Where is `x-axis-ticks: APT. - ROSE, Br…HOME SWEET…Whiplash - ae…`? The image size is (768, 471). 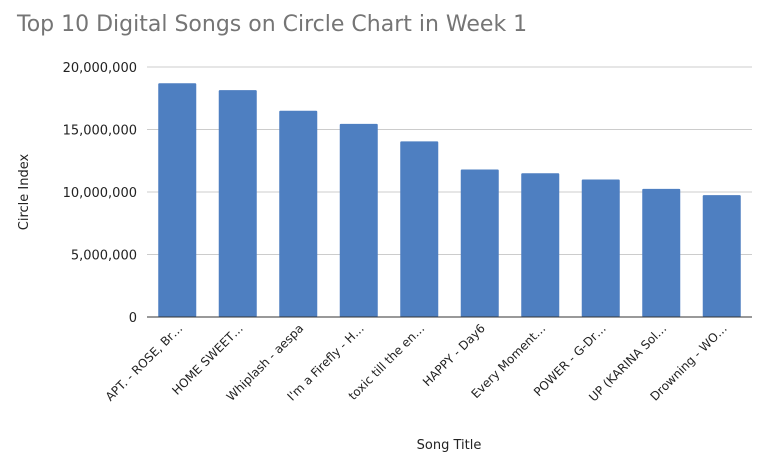
x-axis-ticks: APT. - ROSE, Br…HOME SWEET…Whiplash - ae… is located at coordinates (416, 362).